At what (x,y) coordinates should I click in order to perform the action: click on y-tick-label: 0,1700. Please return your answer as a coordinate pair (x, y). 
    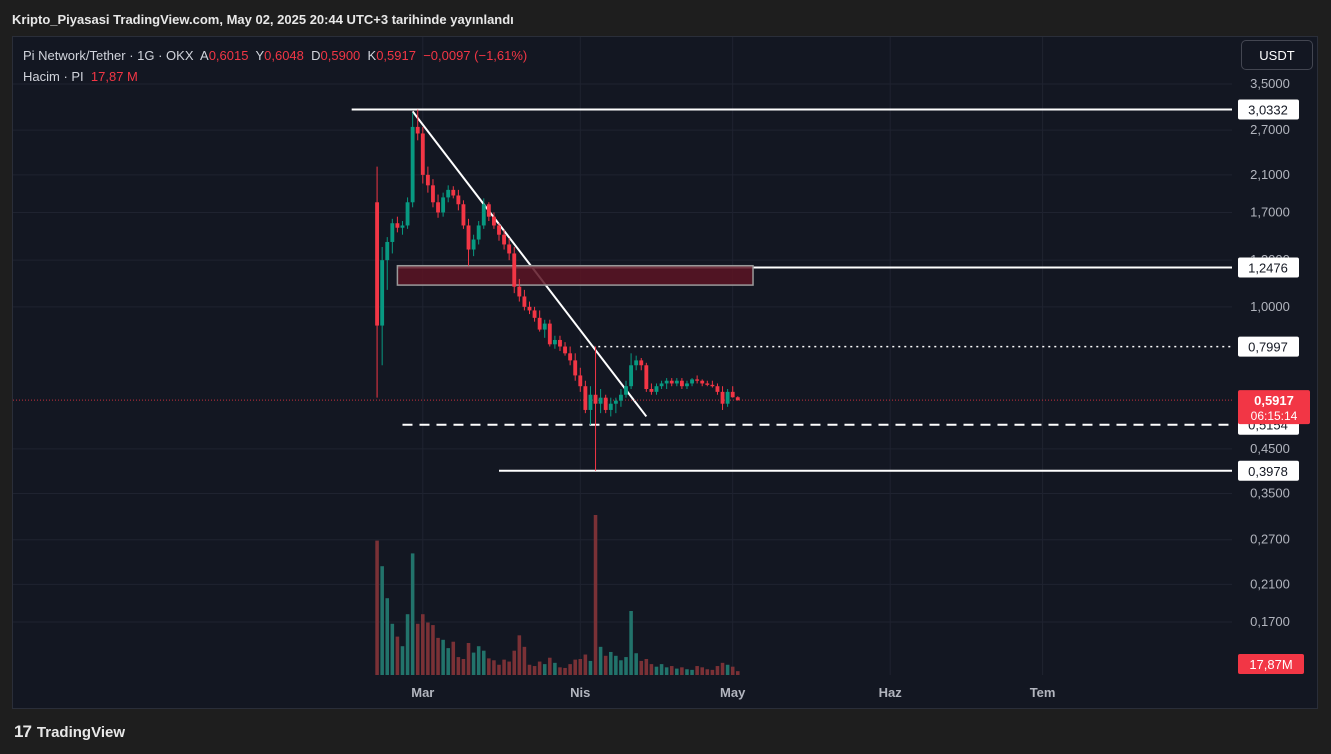
    Looking at the image, I should click on (1270, 621).